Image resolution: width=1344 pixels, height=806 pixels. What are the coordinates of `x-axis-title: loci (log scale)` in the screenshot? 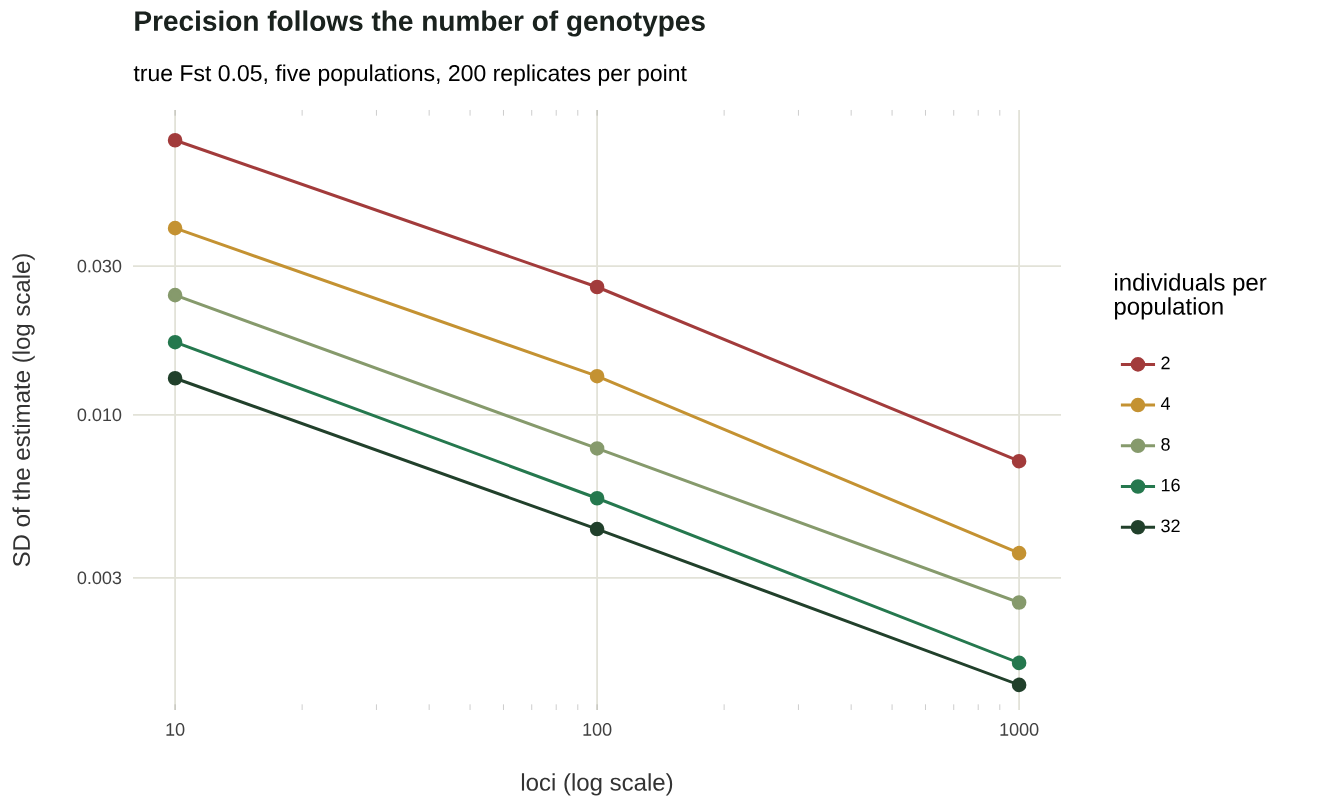 It's located at (597, 784).